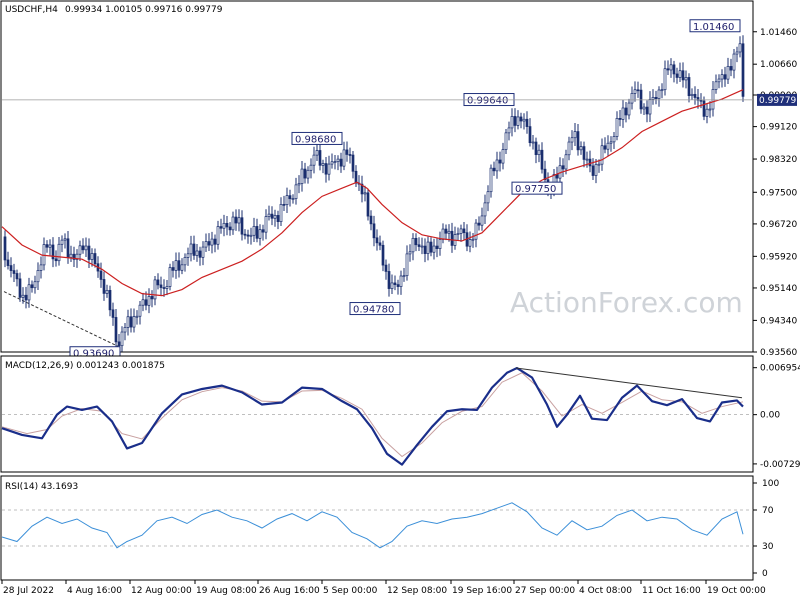 This screenshot has height=600, width=800. What do you see at coordinates (487, 101) in the screenshot?
I see `peak-label-text: 0.99640` at bounding box center [487, 101].